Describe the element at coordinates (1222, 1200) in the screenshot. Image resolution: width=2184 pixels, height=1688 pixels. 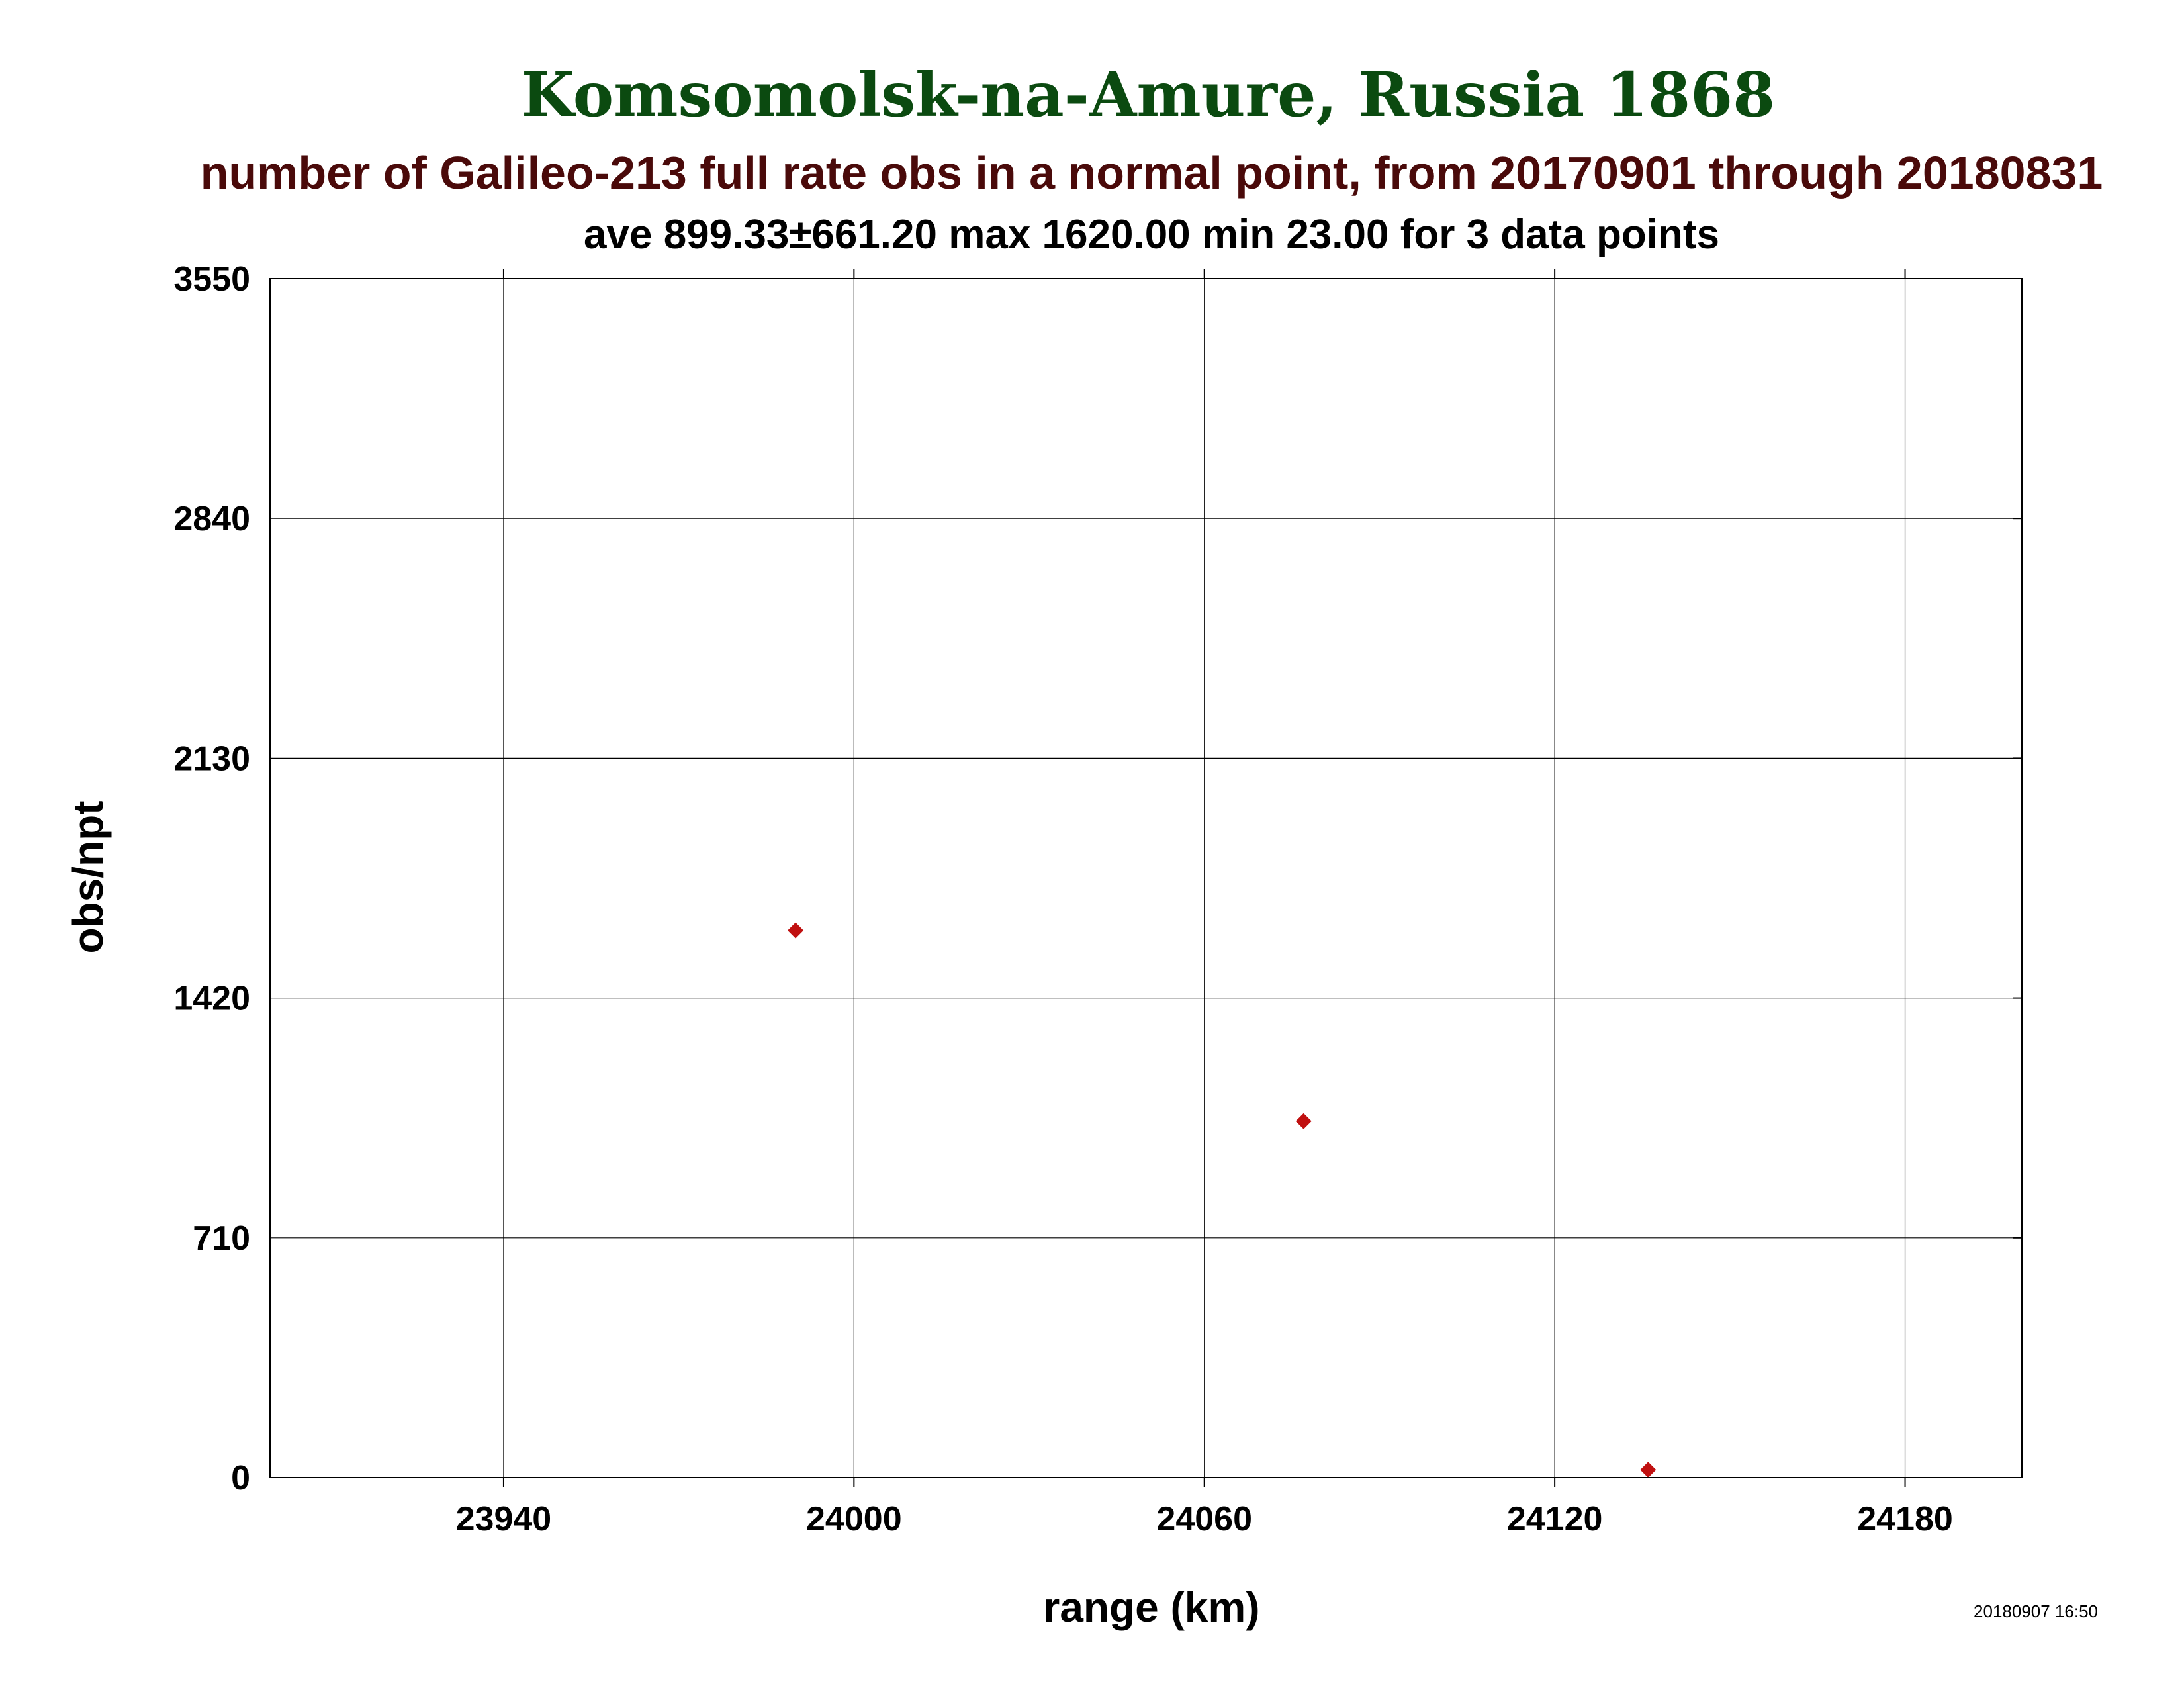
I see `data-points` at that location.